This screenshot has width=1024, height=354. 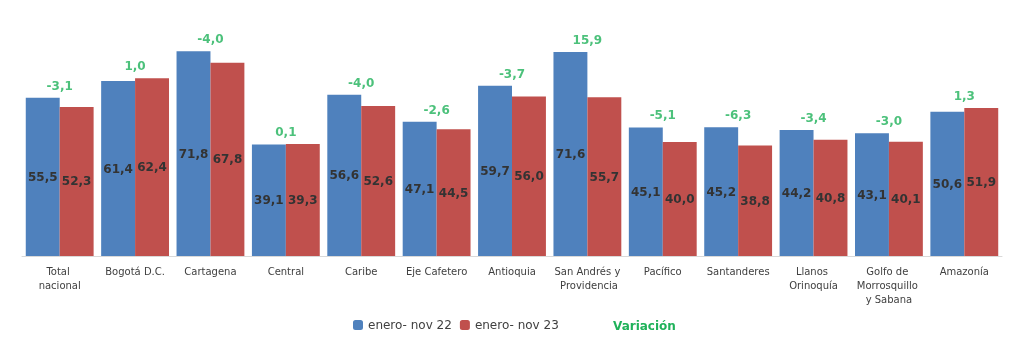 I want to click on annotation: -3,7, so click(x=512, y=73).